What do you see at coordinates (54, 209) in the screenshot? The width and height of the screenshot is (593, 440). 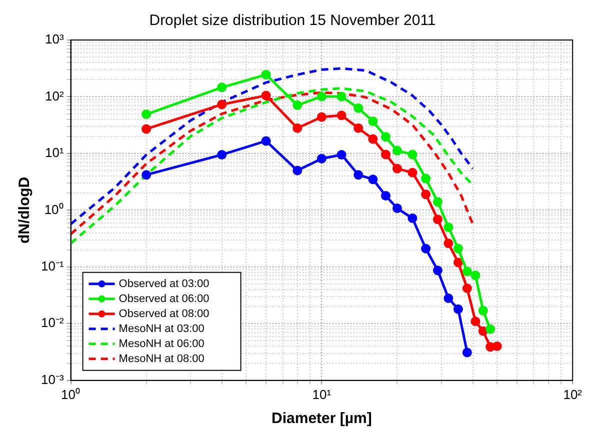 I see `y-tick-label: 10⁰` at bounding box center [54, 209].